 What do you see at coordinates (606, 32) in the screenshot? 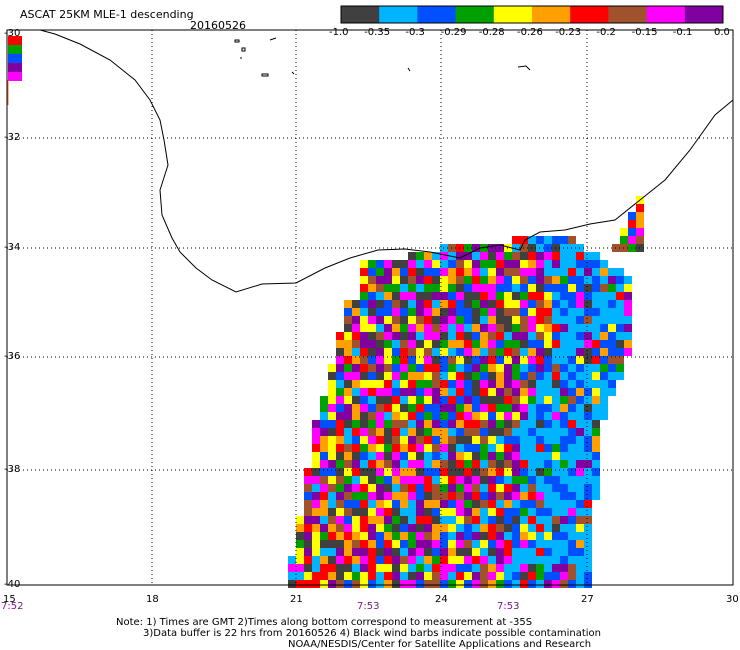
I see `colorbar-label: -0.2` at bounding box center [606, 32].